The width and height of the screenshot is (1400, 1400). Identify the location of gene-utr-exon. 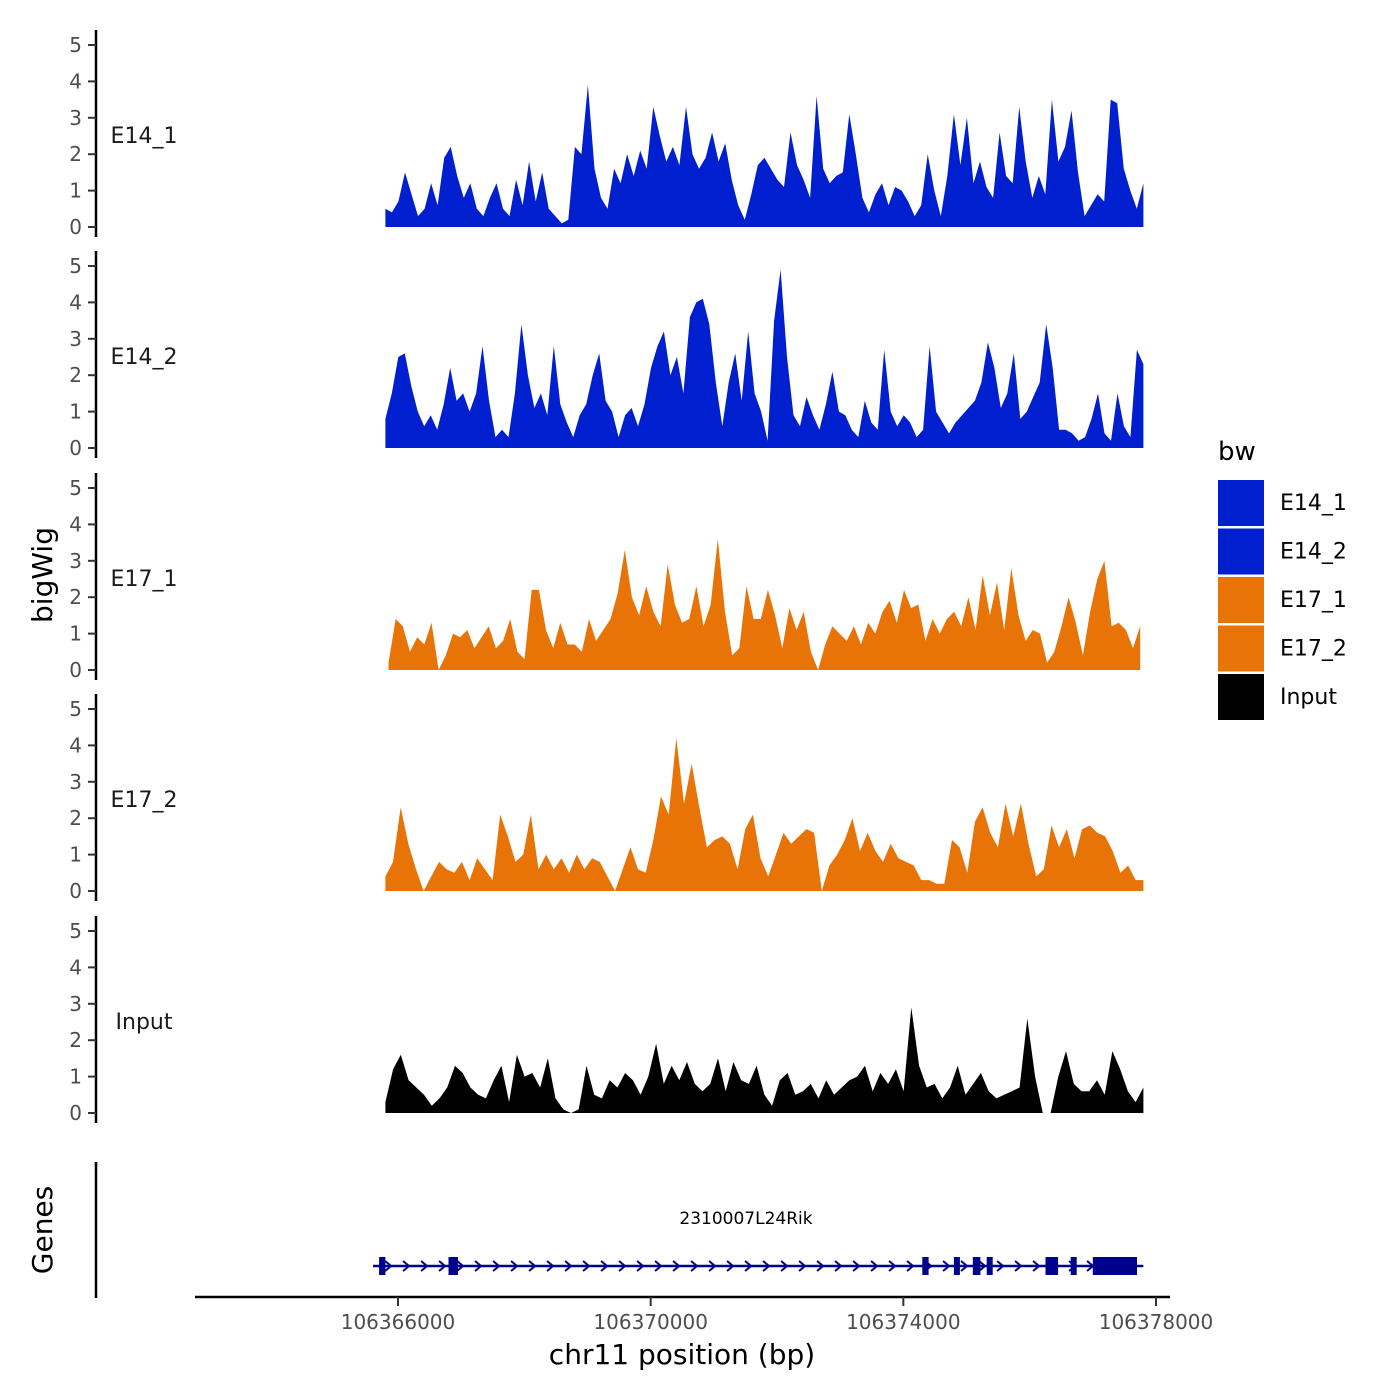
(1114, 1266).